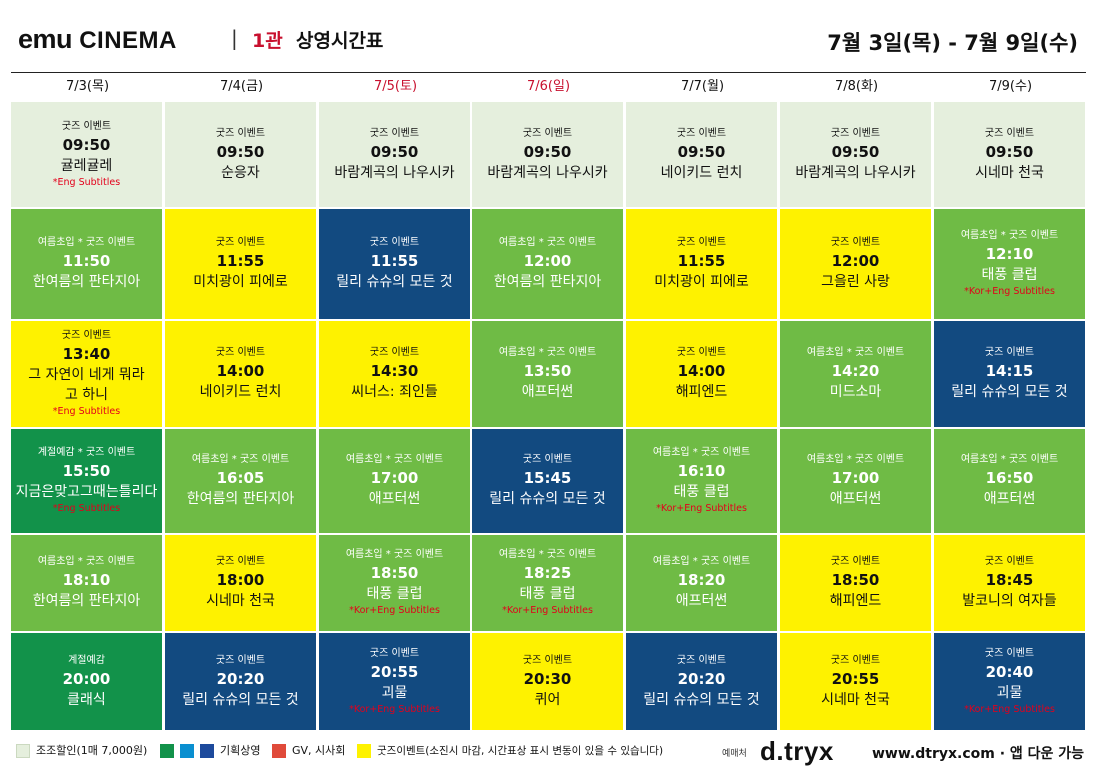  I want to click on screening-cell: 굿즈 이벤트 09:50 순응자, so click(240, 154).